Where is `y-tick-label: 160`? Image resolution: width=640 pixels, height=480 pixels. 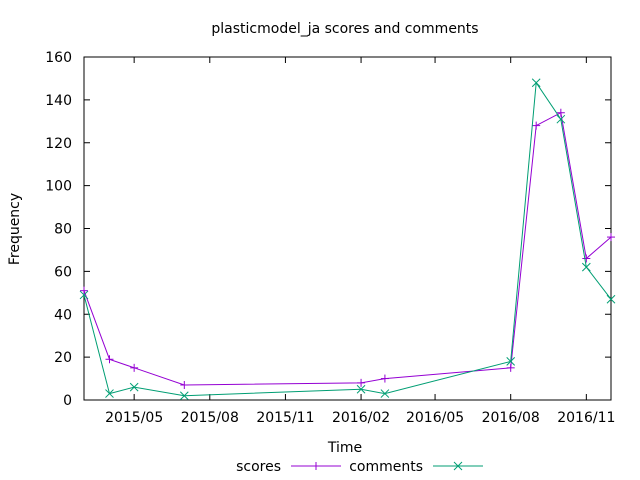 y-tick-label: 160 is located at coordinates (58, 58).